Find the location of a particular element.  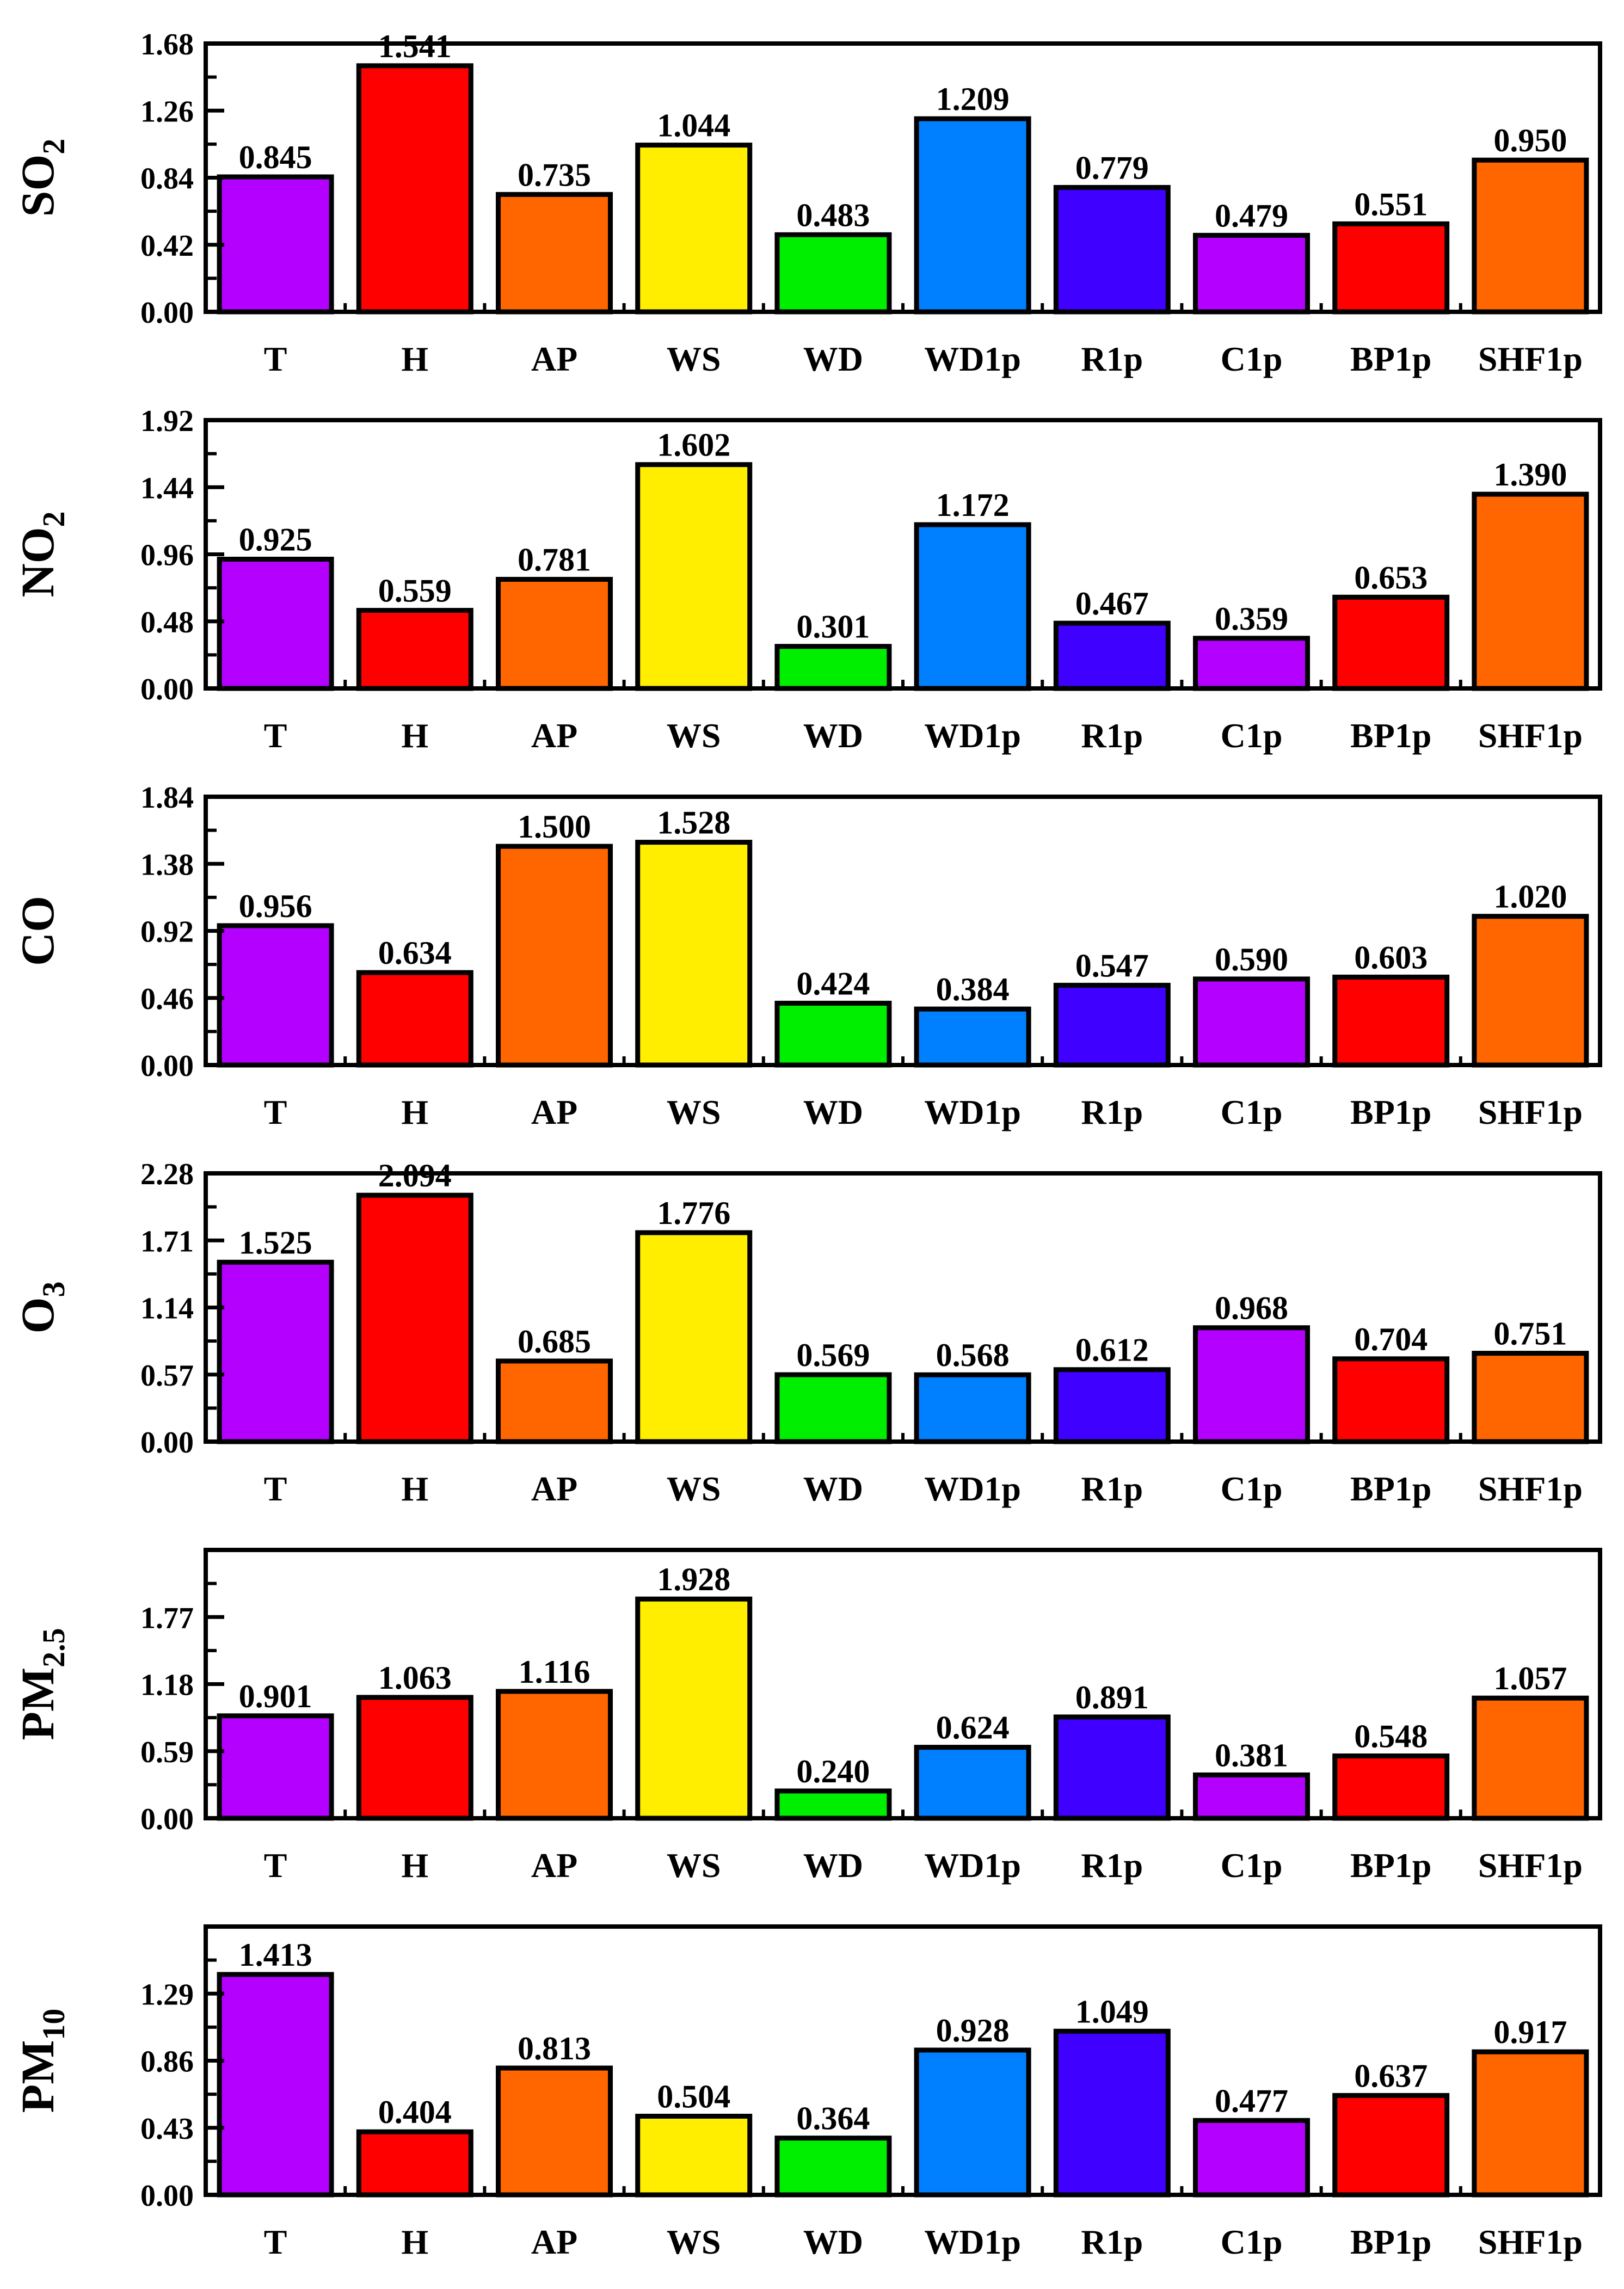

bar-value-label: 0.845 is located at coordinates (275, 157).